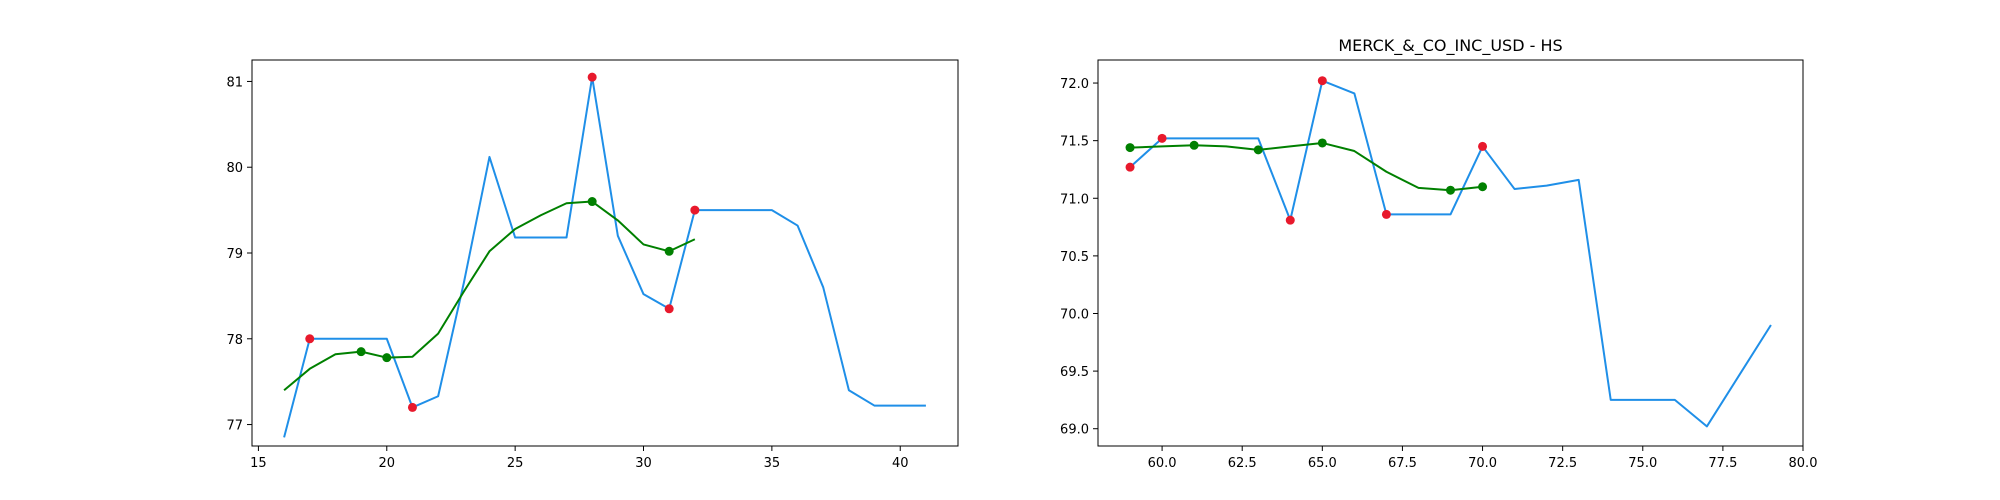 The height and width of the screenshot is (500, 2000). I want to click on x-tick-label: 70.0, so click(1482, 463).